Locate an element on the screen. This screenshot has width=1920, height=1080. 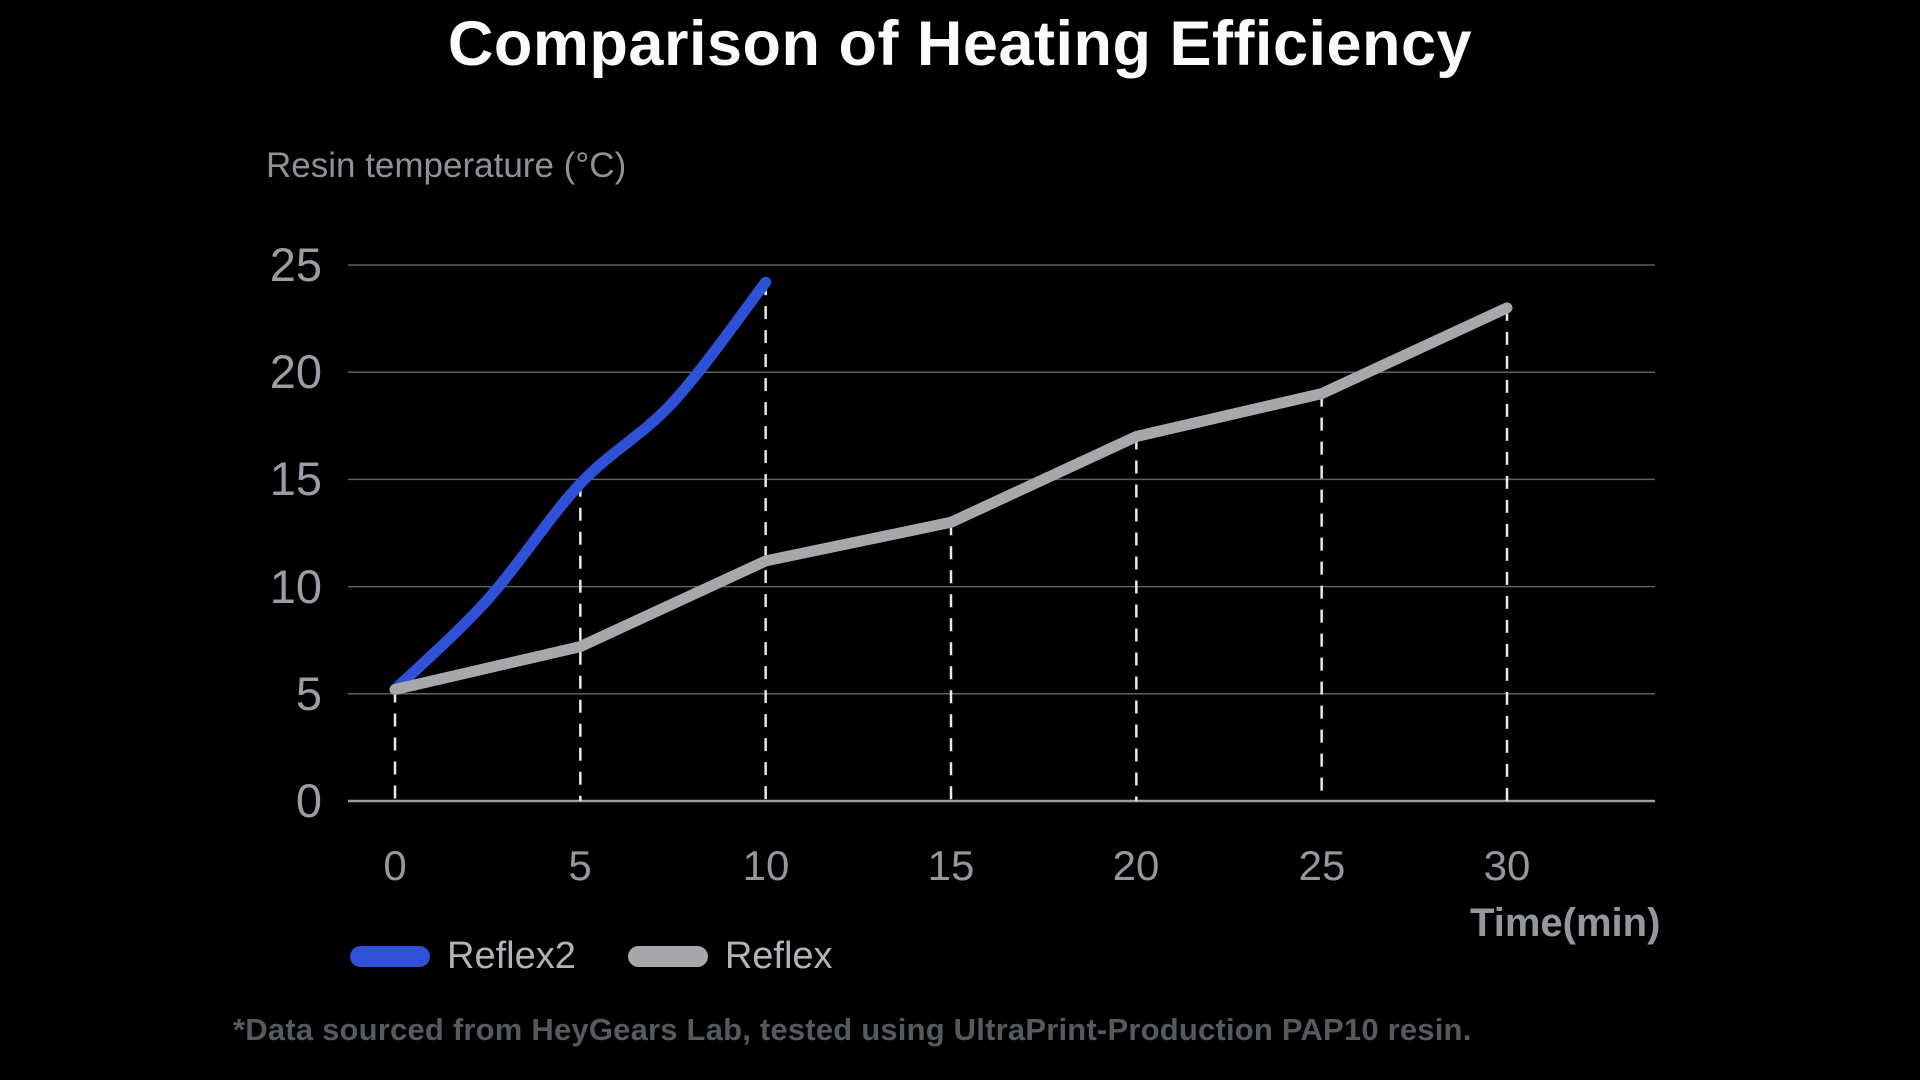
x-tick-labels: 0 5 10 15 20 25 30 is located at coordinates (956, 865).